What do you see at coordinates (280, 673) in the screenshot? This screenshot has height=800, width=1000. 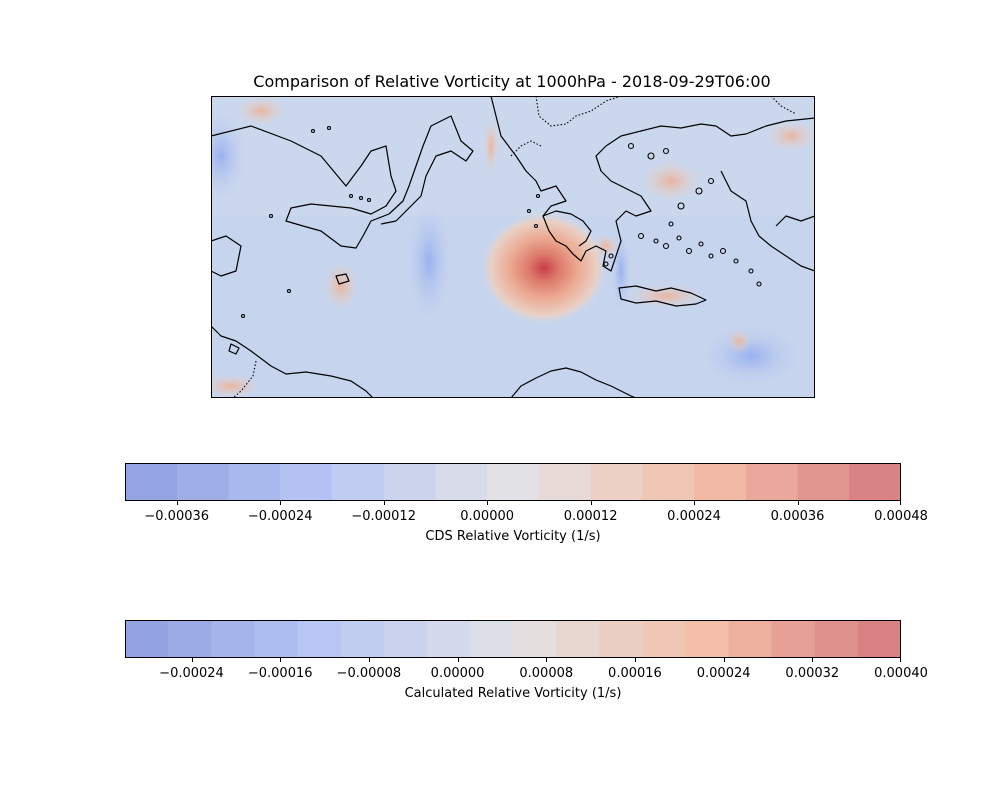 I see `colorbar-tick-label: −0.00016` at bounding box center [280, 673].